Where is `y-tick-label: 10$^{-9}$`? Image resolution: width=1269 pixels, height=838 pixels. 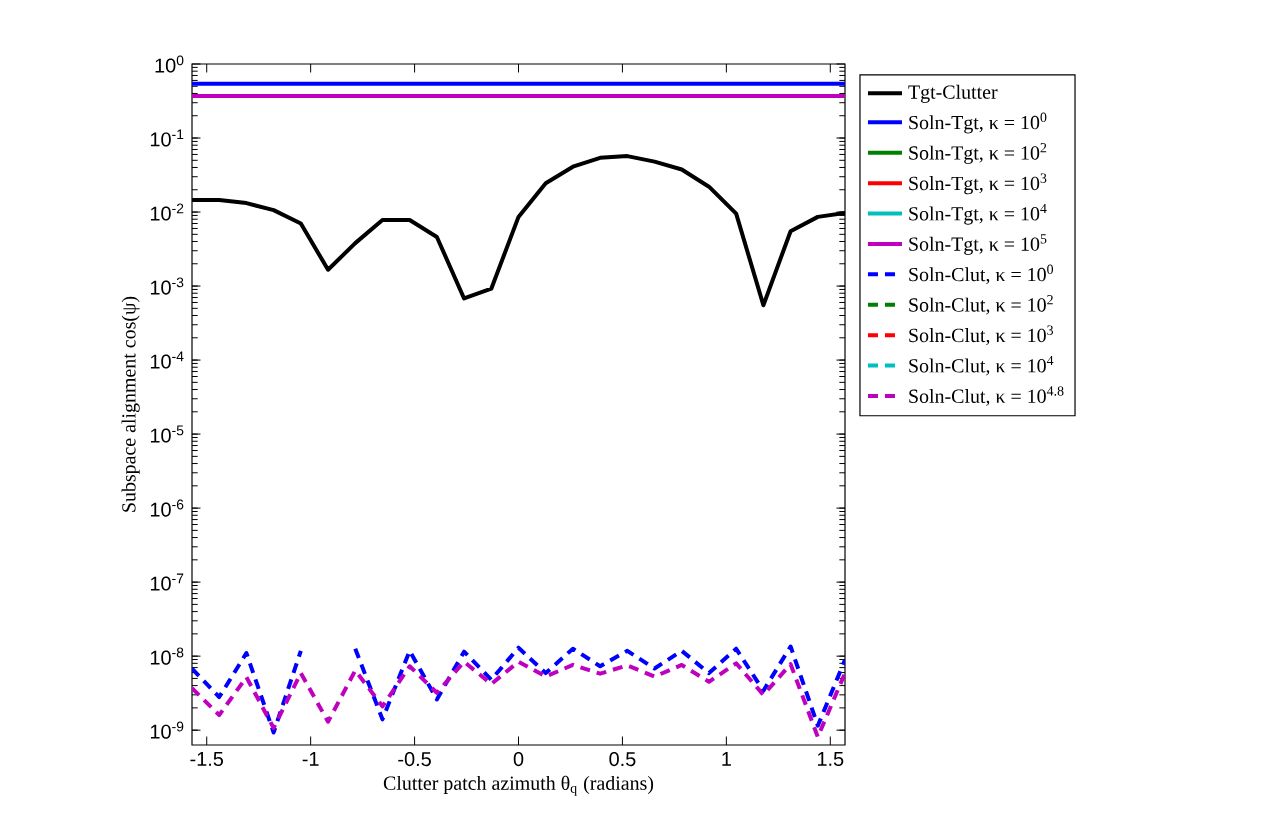 y-tick-label: 10$^{-9}$ is located at coordinates (167, 730).